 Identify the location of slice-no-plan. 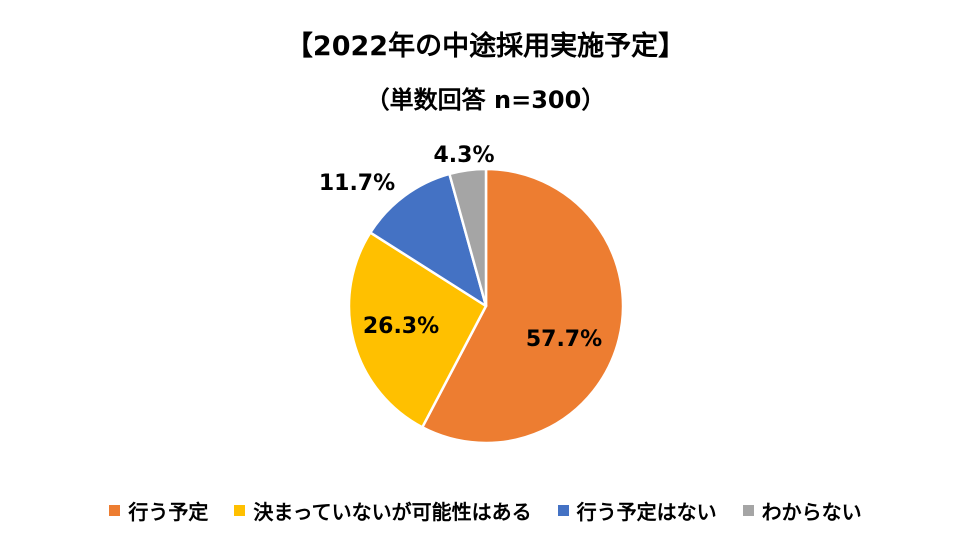
(428, 240).